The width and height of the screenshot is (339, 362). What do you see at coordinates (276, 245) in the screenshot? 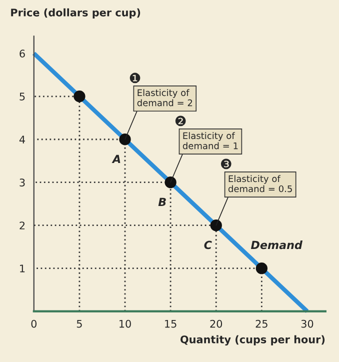
I see `series-label: Demand` at bounding box center [276, 245].